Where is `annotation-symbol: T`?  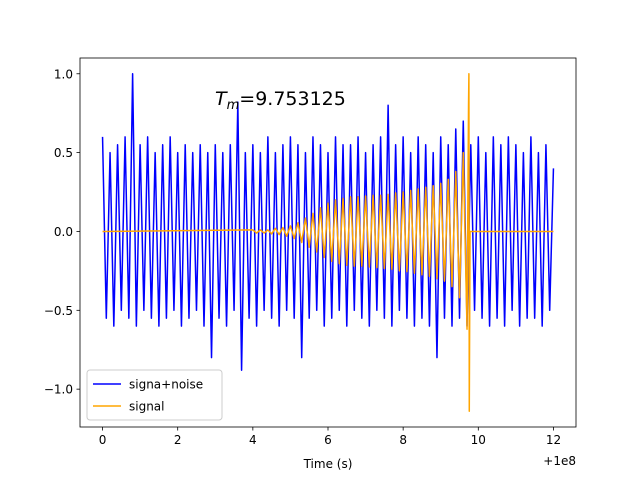
annotation-symbol: T is located at coordinates (221, 99).